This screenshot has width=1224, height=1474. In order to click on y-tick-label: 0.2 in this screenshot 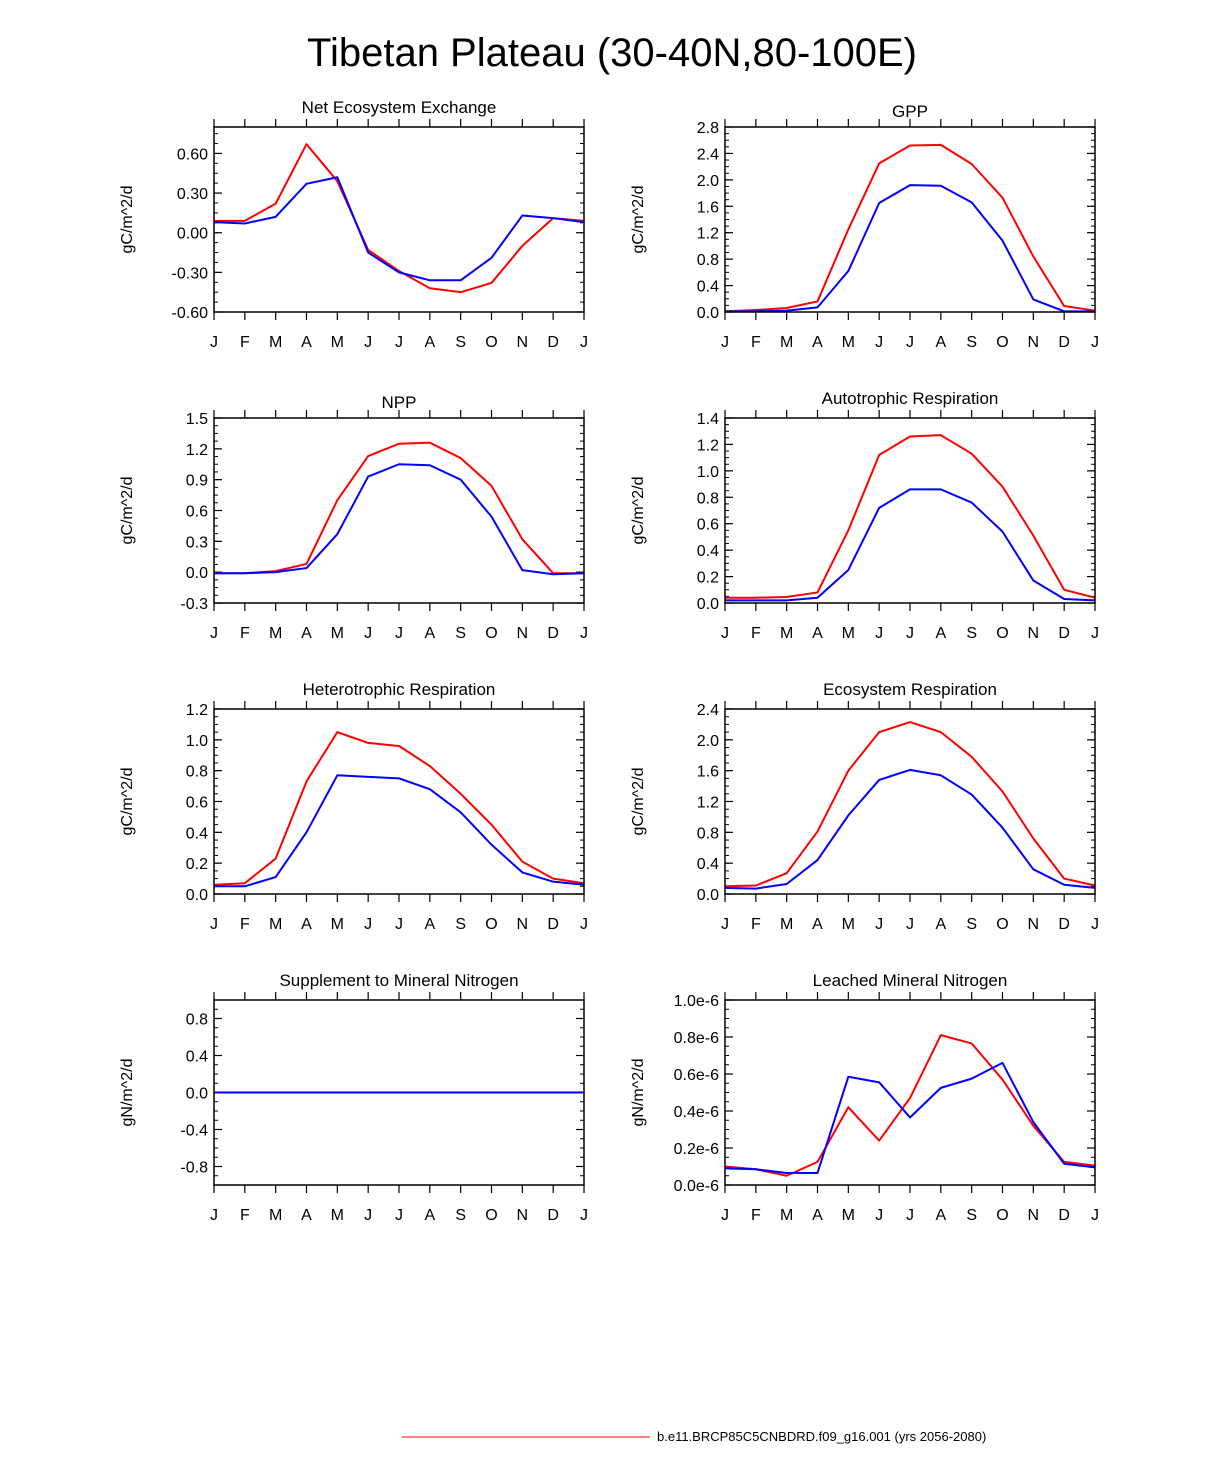, I will do `click(708, 578)`.